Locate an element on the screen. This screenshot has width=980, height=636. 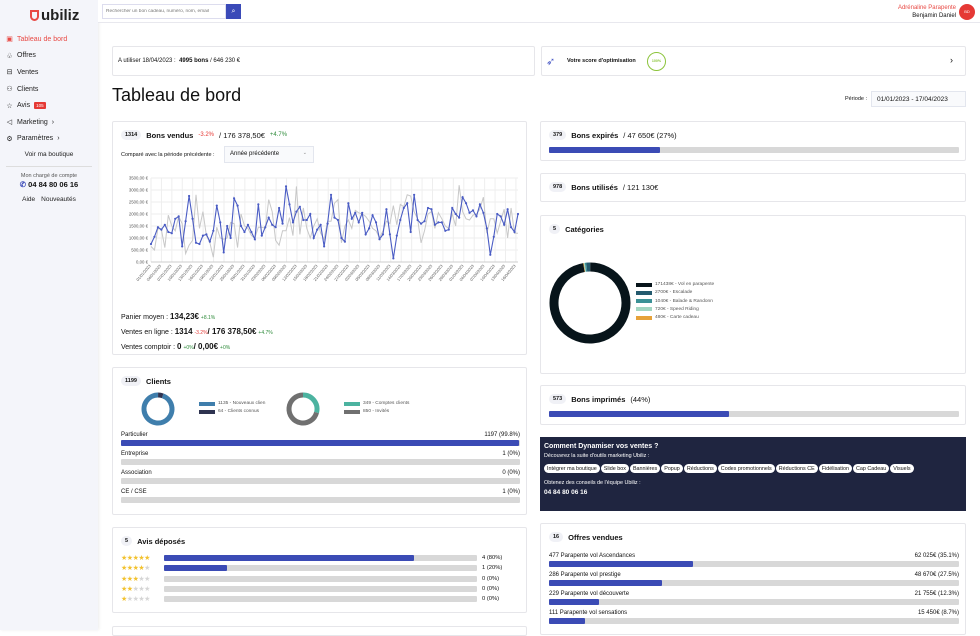
gear-icon: ⚙ is located at coordinates (9, 139).